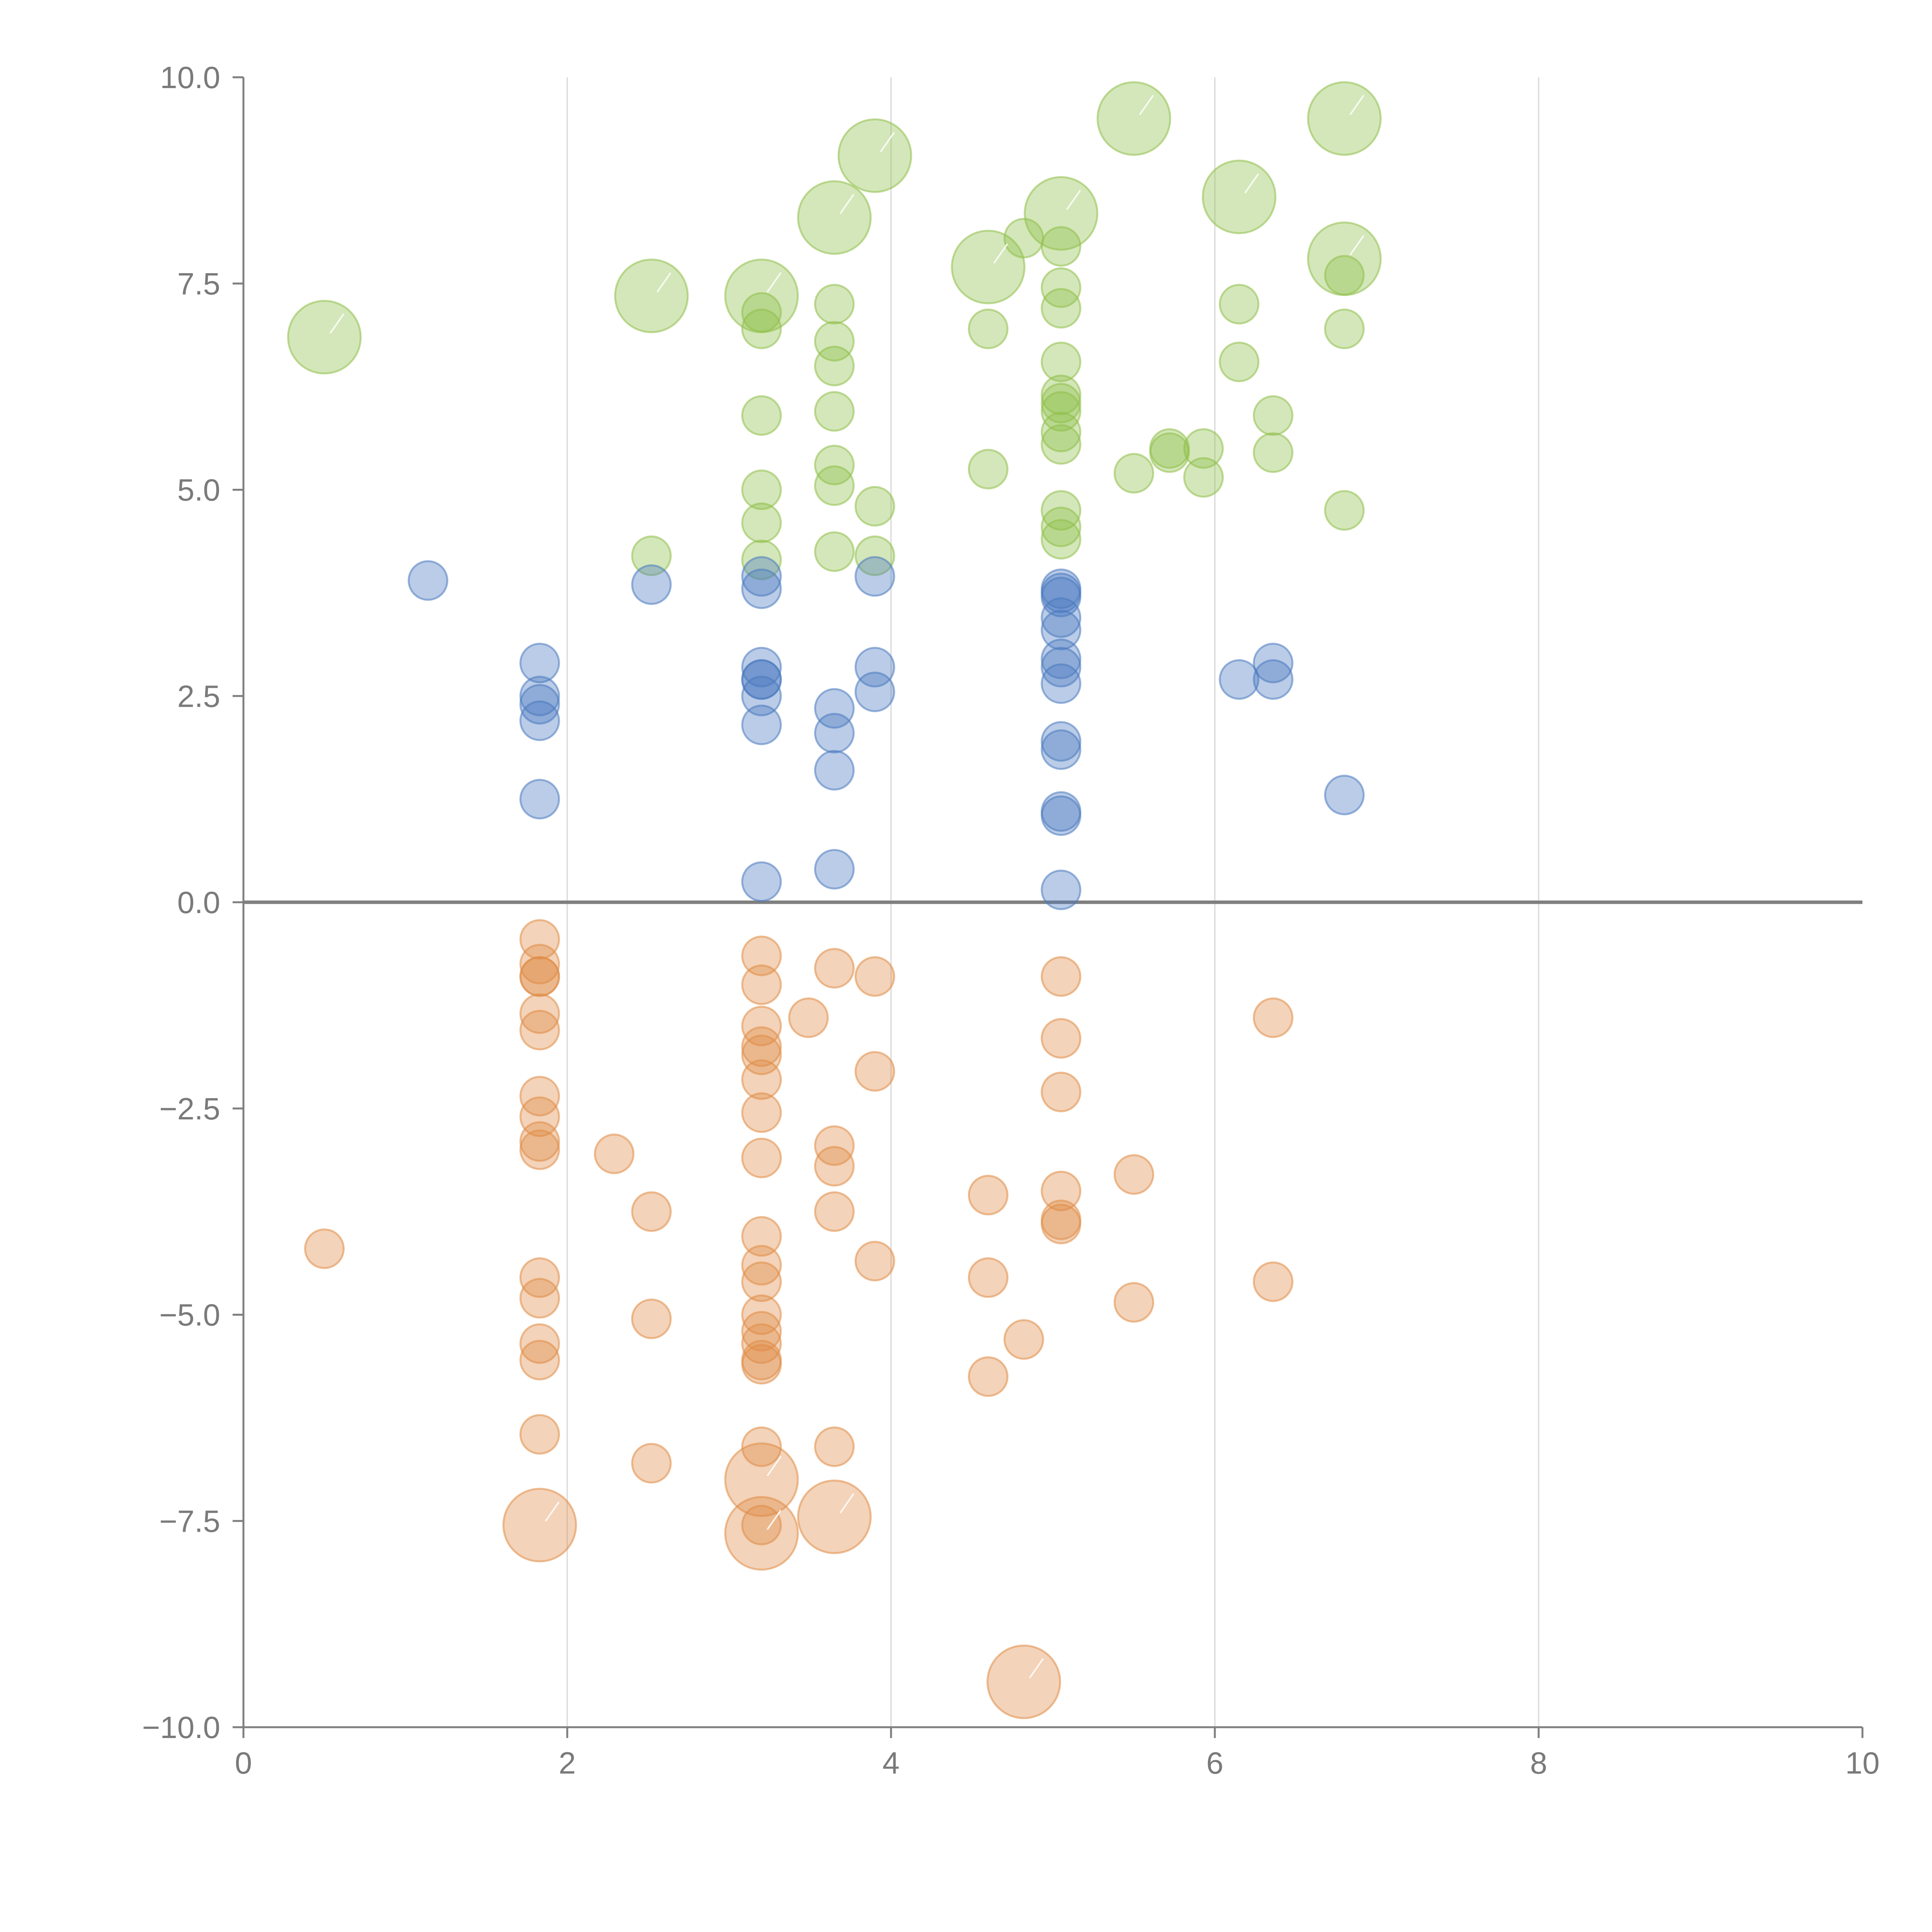  Describe the element at coordinates (190, 1315) in the screenshot. I see `y-tick-label: −5.0` at that location.